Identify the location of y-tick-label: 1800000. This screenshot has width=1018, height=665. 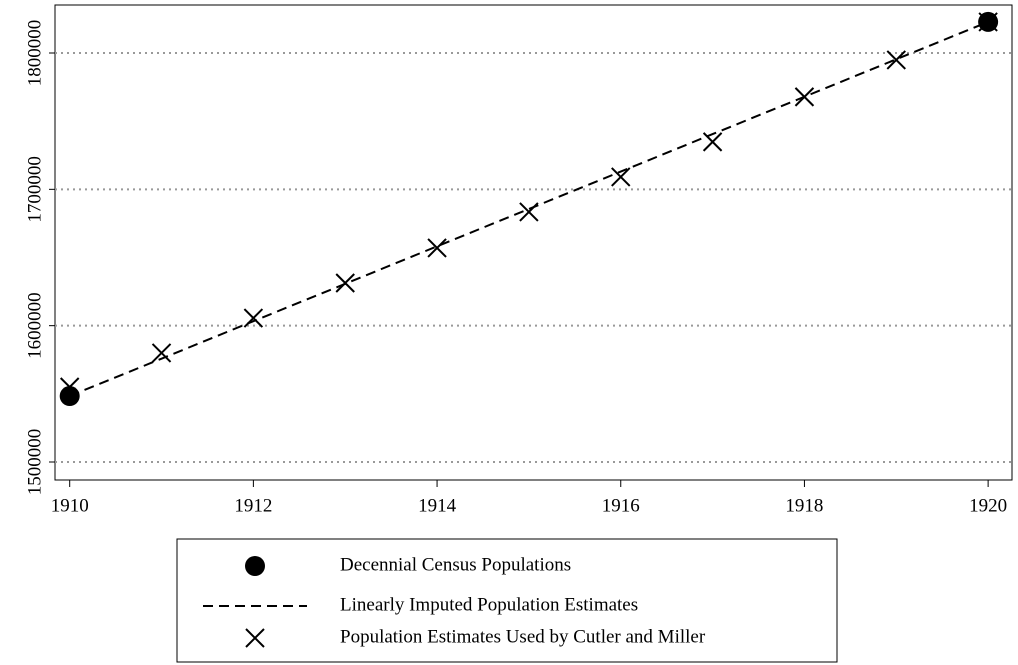
(34, 53).